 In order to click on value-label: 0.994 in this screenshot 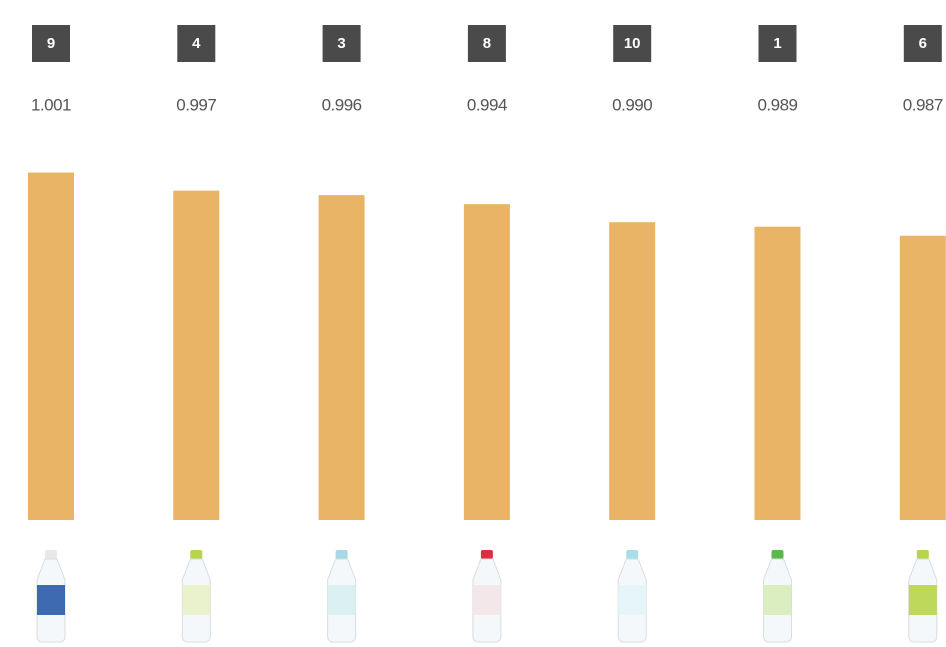, I will do `click(487, 104)`.